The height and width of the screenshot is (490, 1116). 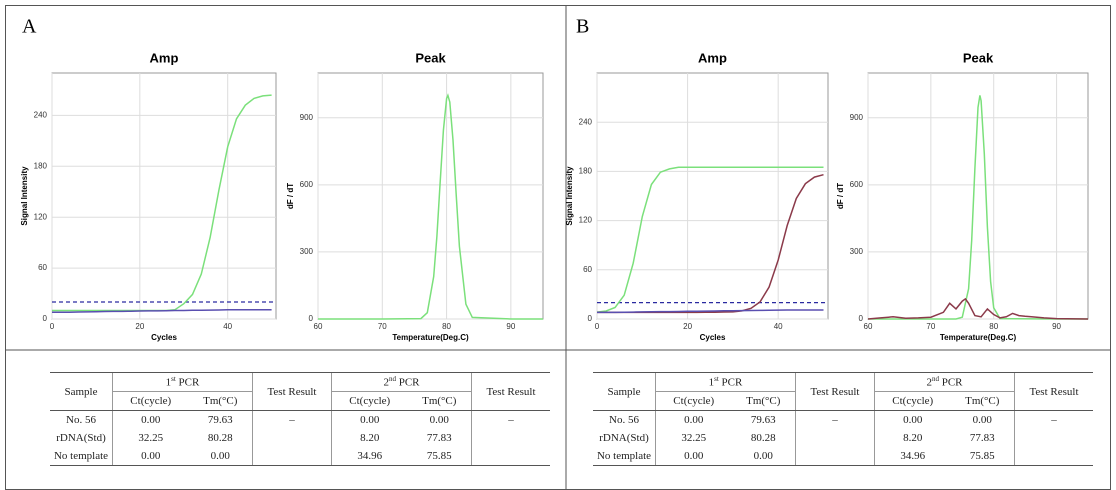 What do you see at coordinates (687, 326) in the screenshot?
I see `x-tick-label: 20` at bounding box center [687, 326].